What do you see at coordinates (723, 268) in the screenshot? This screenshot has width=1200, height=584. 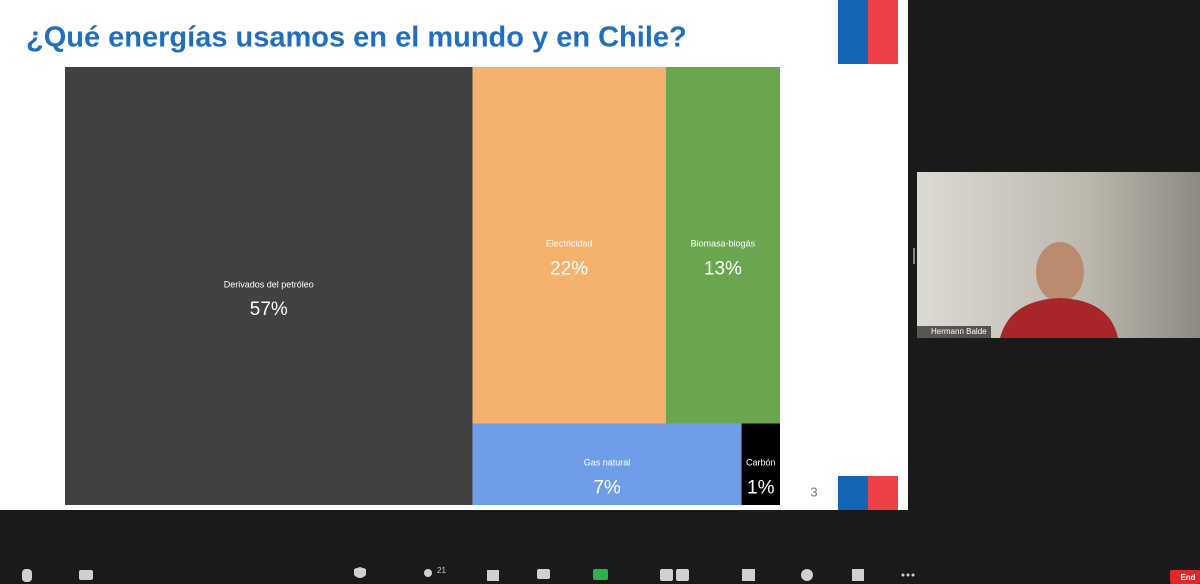 I see `cell-value: 13%` at bounding box center [723, 268].